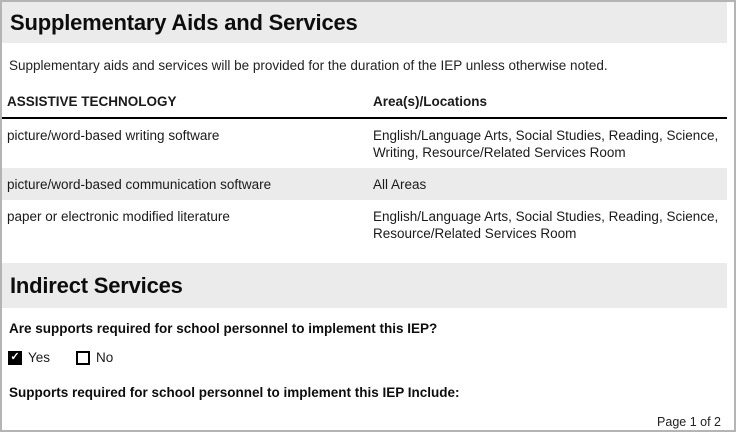  Describe the element at coordinates (118, 216) in the screenshot. I see `technology-cell: paper or electronic modified literature` at that location.